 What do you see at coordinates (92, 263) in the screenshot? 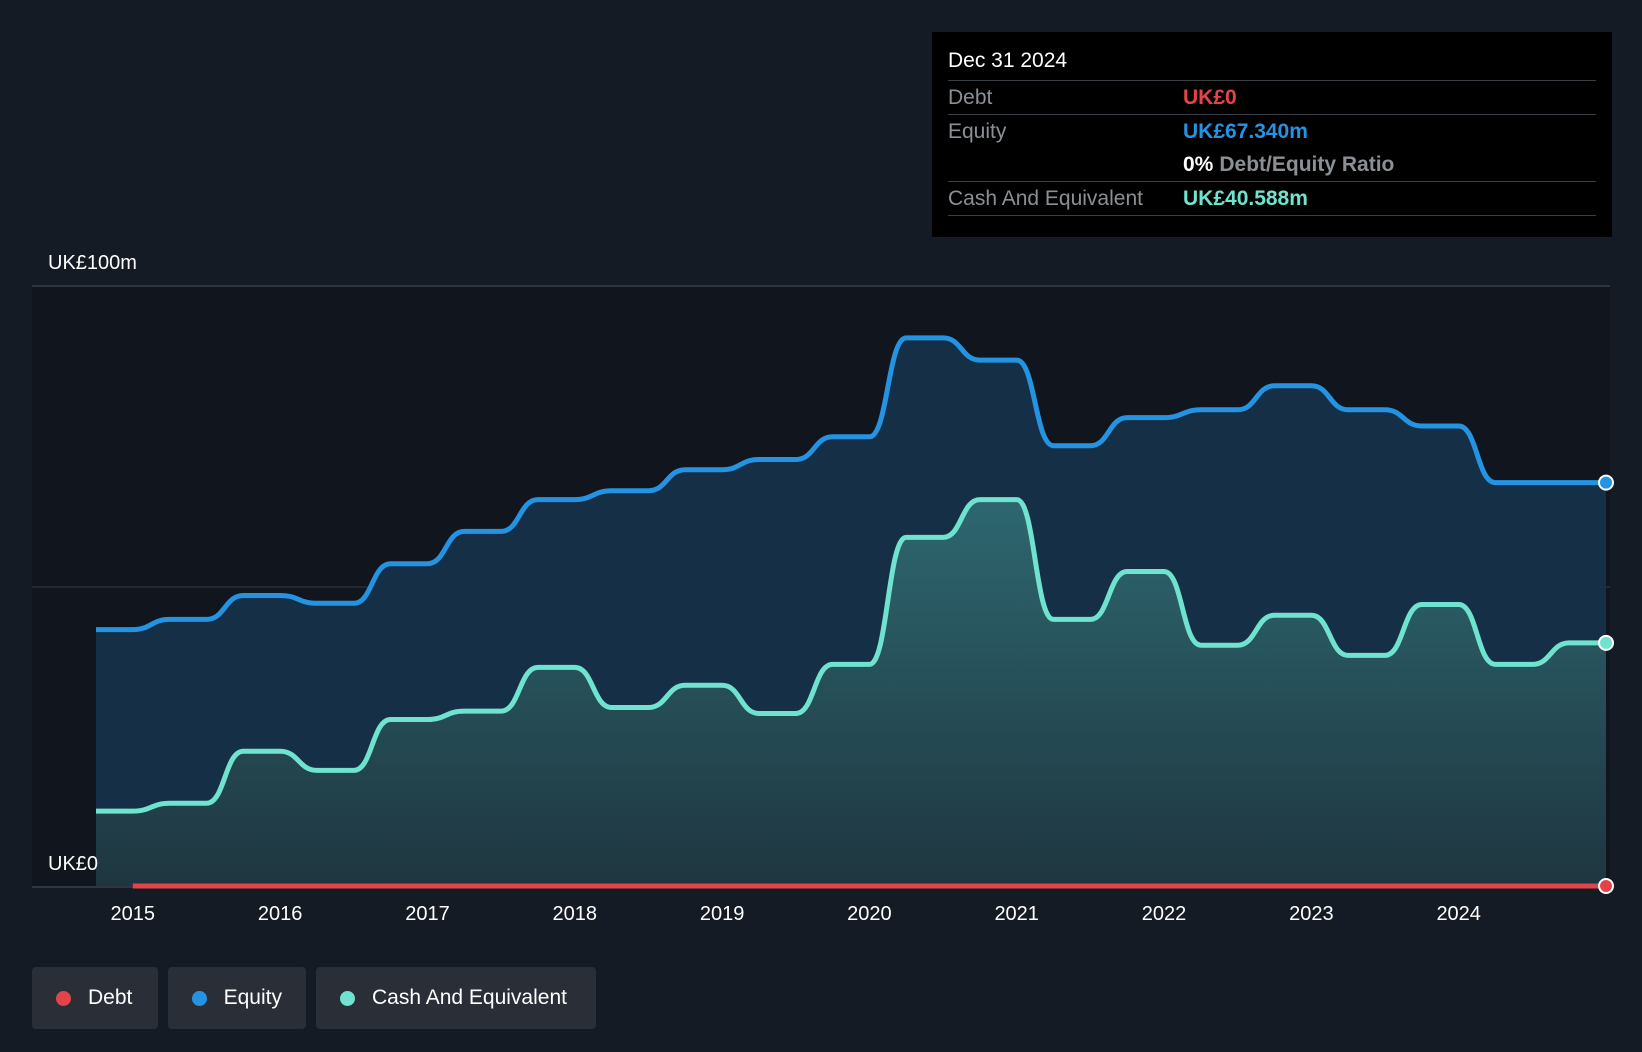
I see `y-tick-label-top: UK£100m` at bounding box center [92, 263].